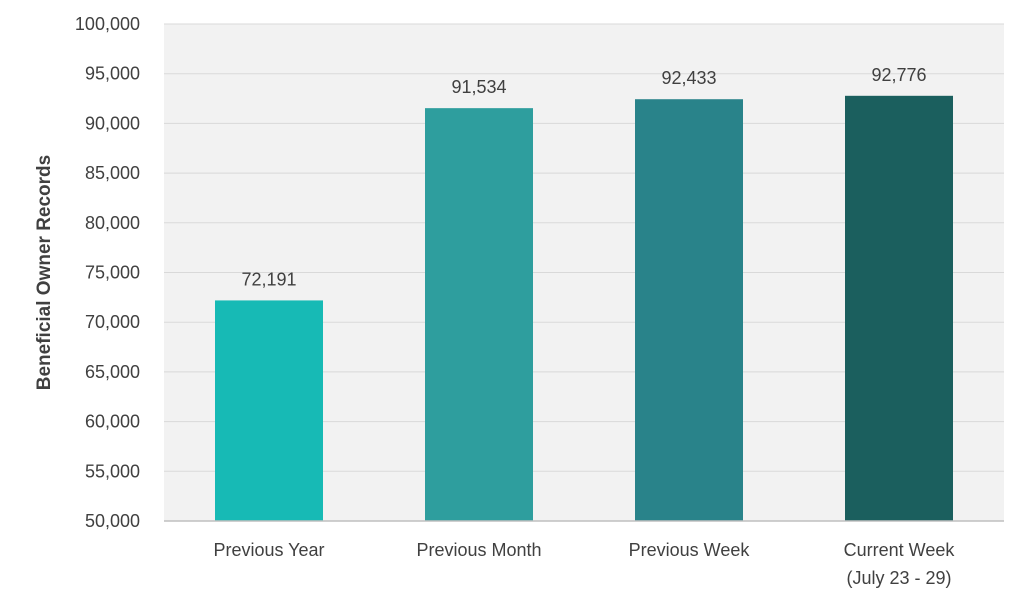 This screenshot has height=608, width=1028. I want to click on y-tick-label: 85,000, so click(112, 173).